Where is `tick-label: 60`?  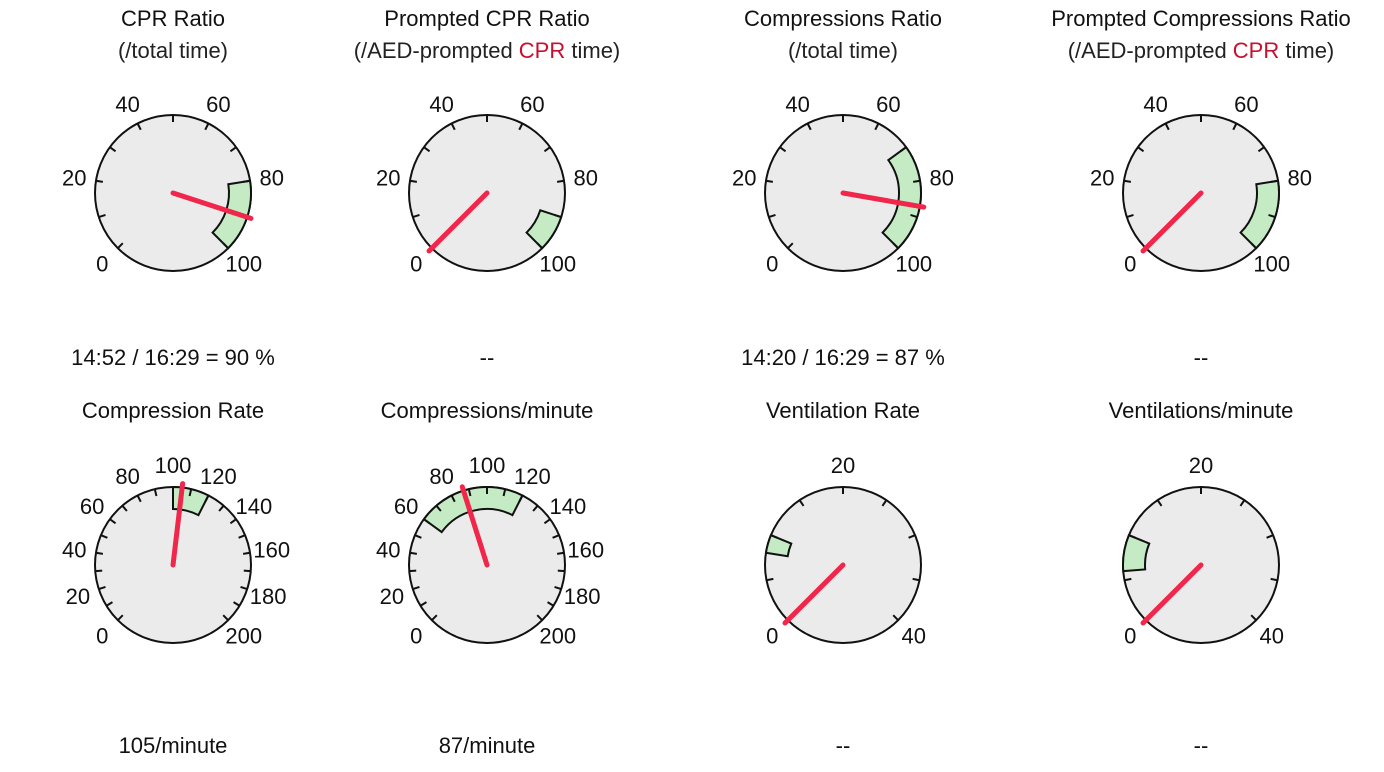
tick-label: 60 is located at coordinates (532, 104).